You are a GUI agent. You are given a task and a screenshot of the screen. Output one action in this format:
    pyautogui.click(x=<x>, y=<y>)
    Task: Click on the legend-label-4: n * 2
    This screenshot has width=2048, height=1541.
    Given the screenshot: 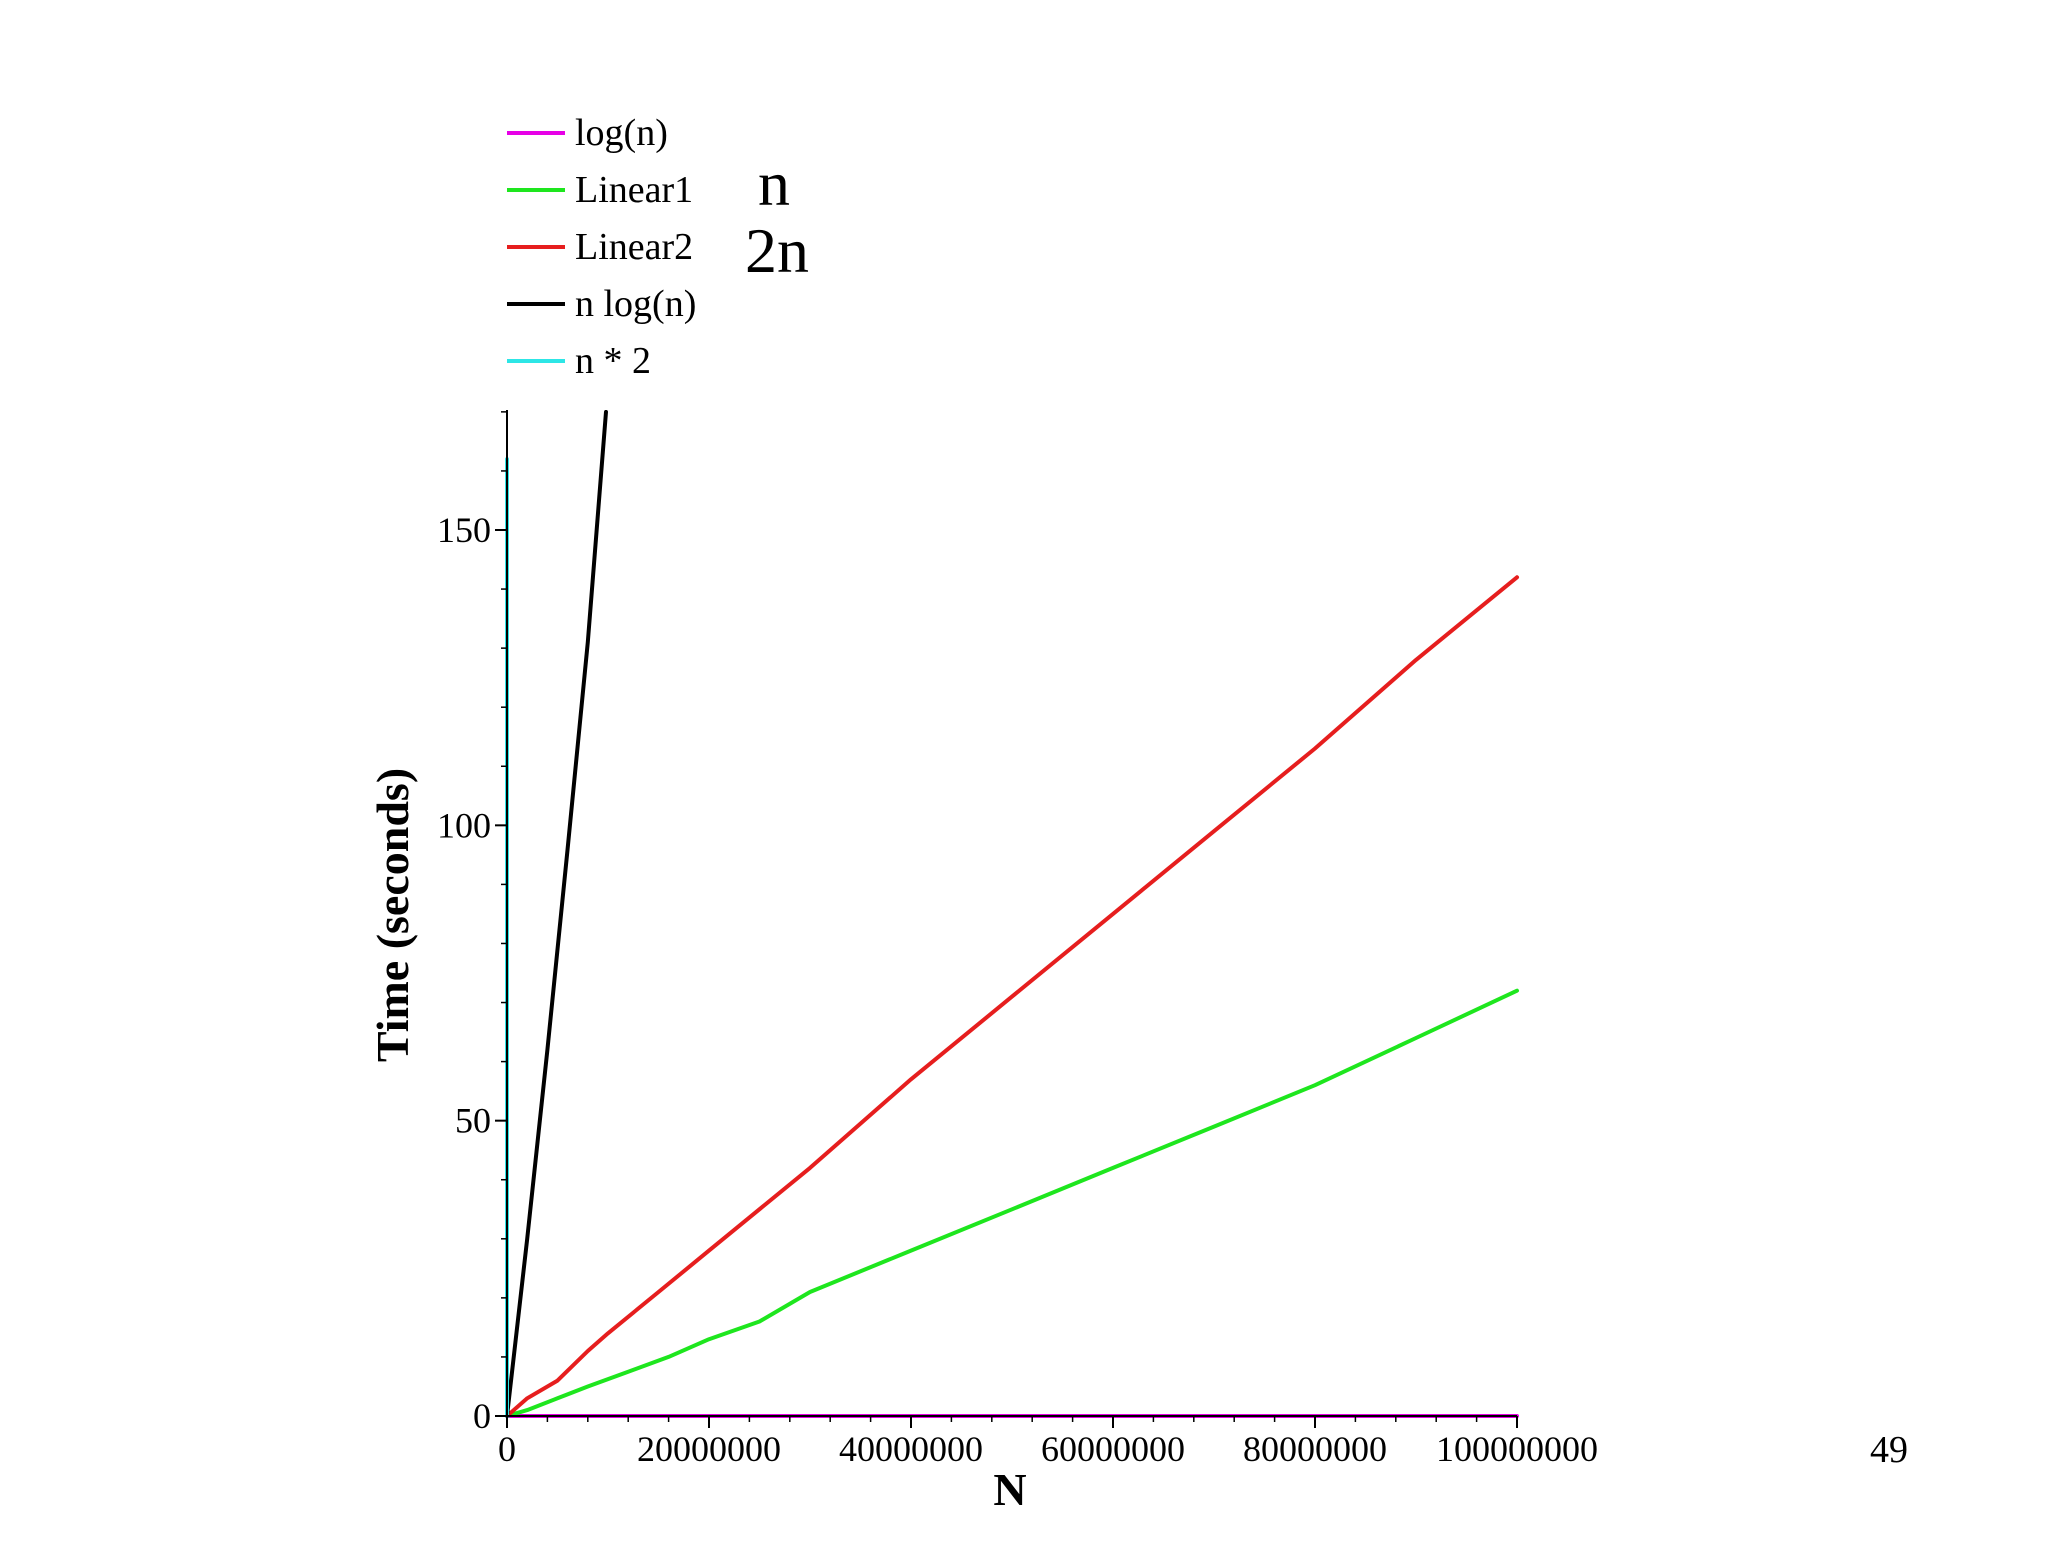 What is the action you would take?
    pyautogui.click(x=613, y=361)
    